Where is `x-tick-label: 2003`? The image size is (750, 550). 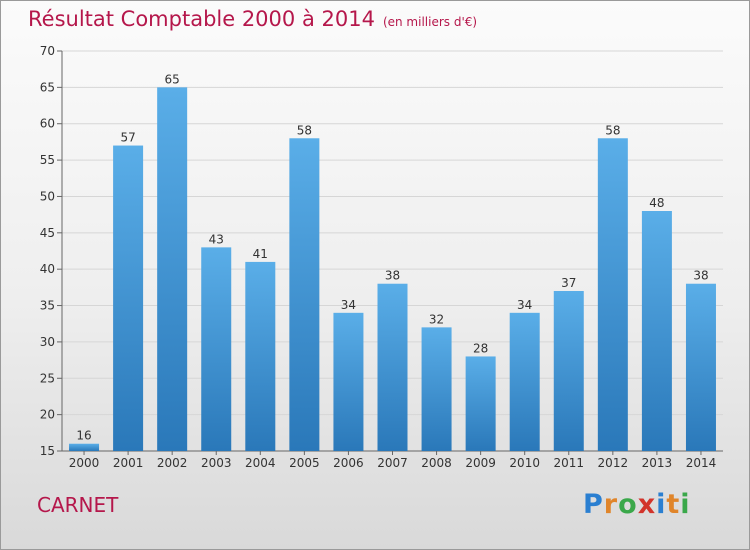 x-tick-label: 2003 is located at coordinates (216, 463).